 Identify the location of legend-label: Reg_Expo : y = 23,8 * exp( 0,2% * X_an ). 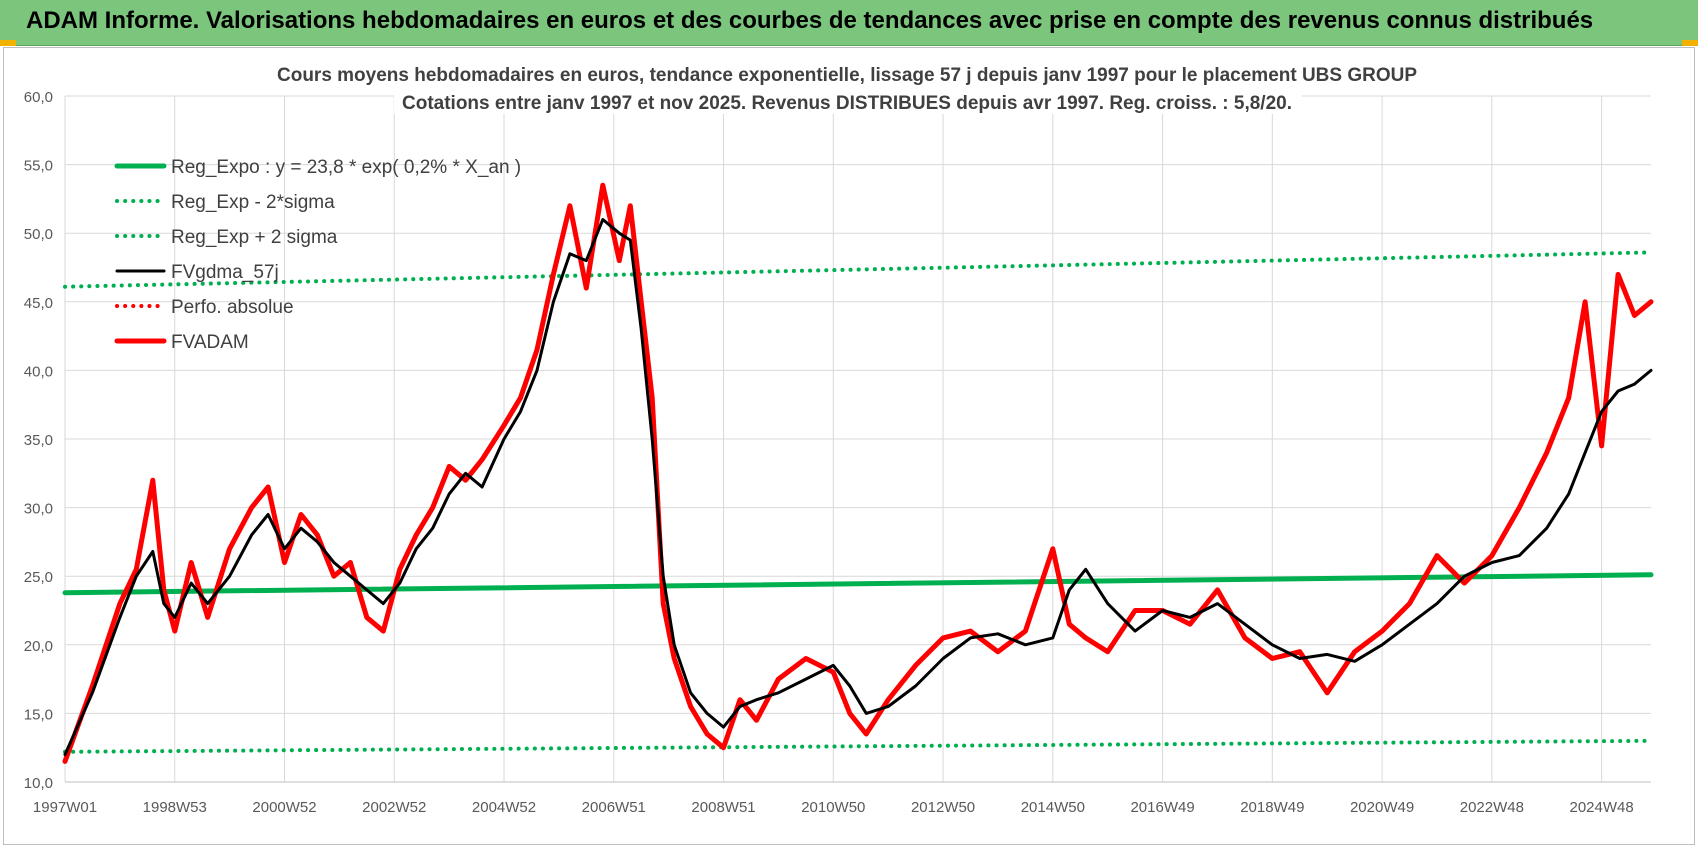
(346, 167).